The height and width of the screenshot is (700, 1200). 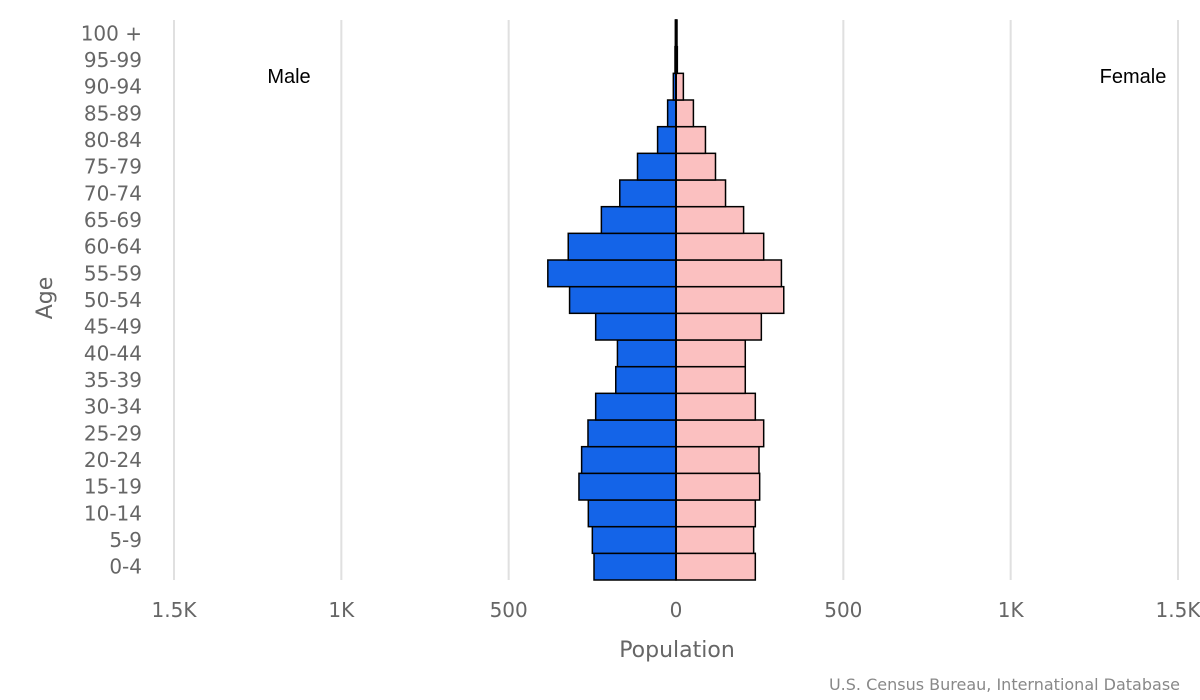 What do you see at coordinates (113, 193) in the screenshot?
I see `age-tick-label: 70-74` at bounding box center [113, 193].